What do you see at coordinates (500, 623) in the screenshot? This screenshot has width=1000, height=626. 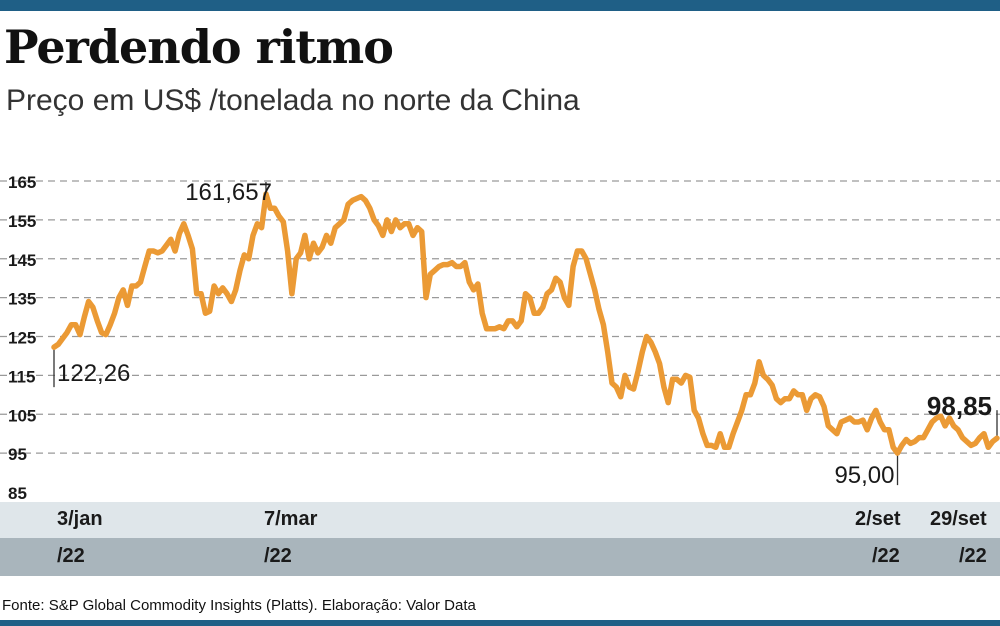 I see `bottom-accent-bar` at bounding box center [500, 623].